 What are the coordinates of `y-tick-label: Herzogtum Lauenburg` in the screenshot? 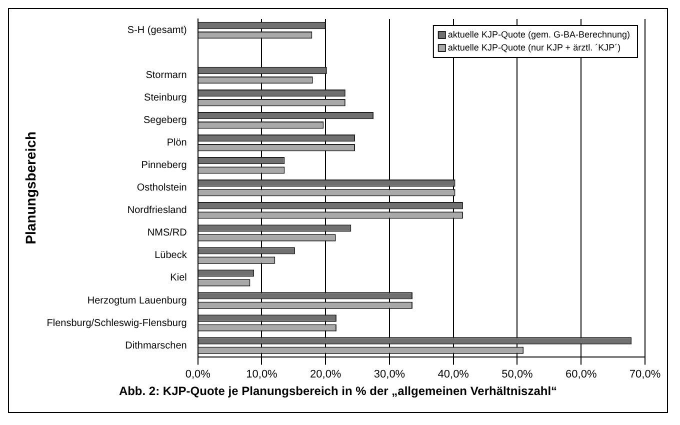 It's located at (137, 300).